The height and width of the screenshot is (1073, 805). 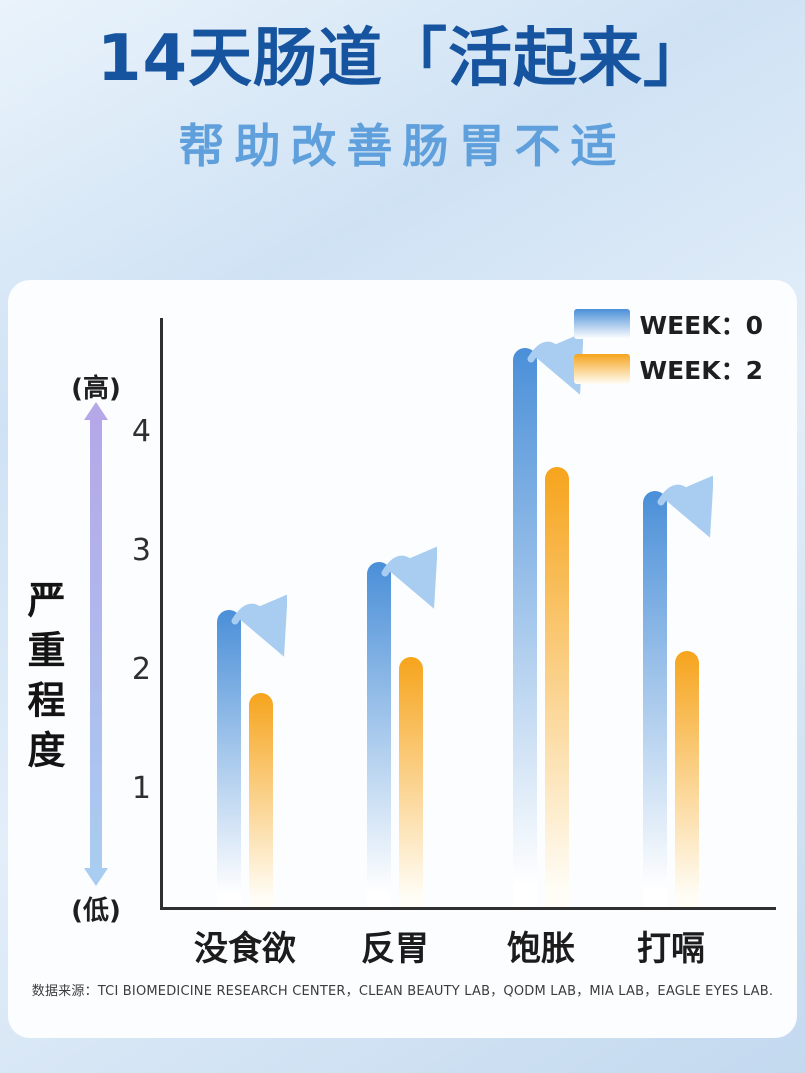 What do you see at coordinates (395, 949) in the screenshot?
I see `x-category-label: 反胃` at bounding box center [395, 949].